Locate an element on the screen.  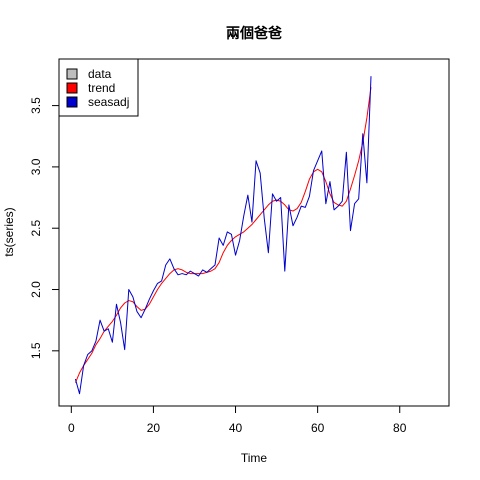
x-axis: 0 20 40 60 80 is located at coordinates (237, 420).